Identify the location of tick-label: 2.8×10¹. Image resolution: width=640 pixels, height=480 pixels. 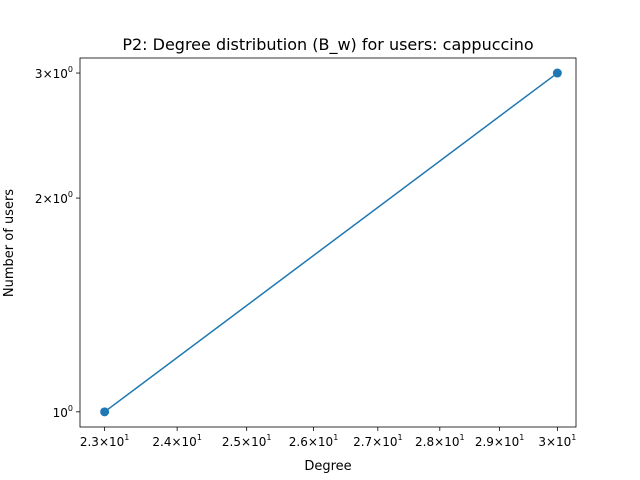
(440, 441).